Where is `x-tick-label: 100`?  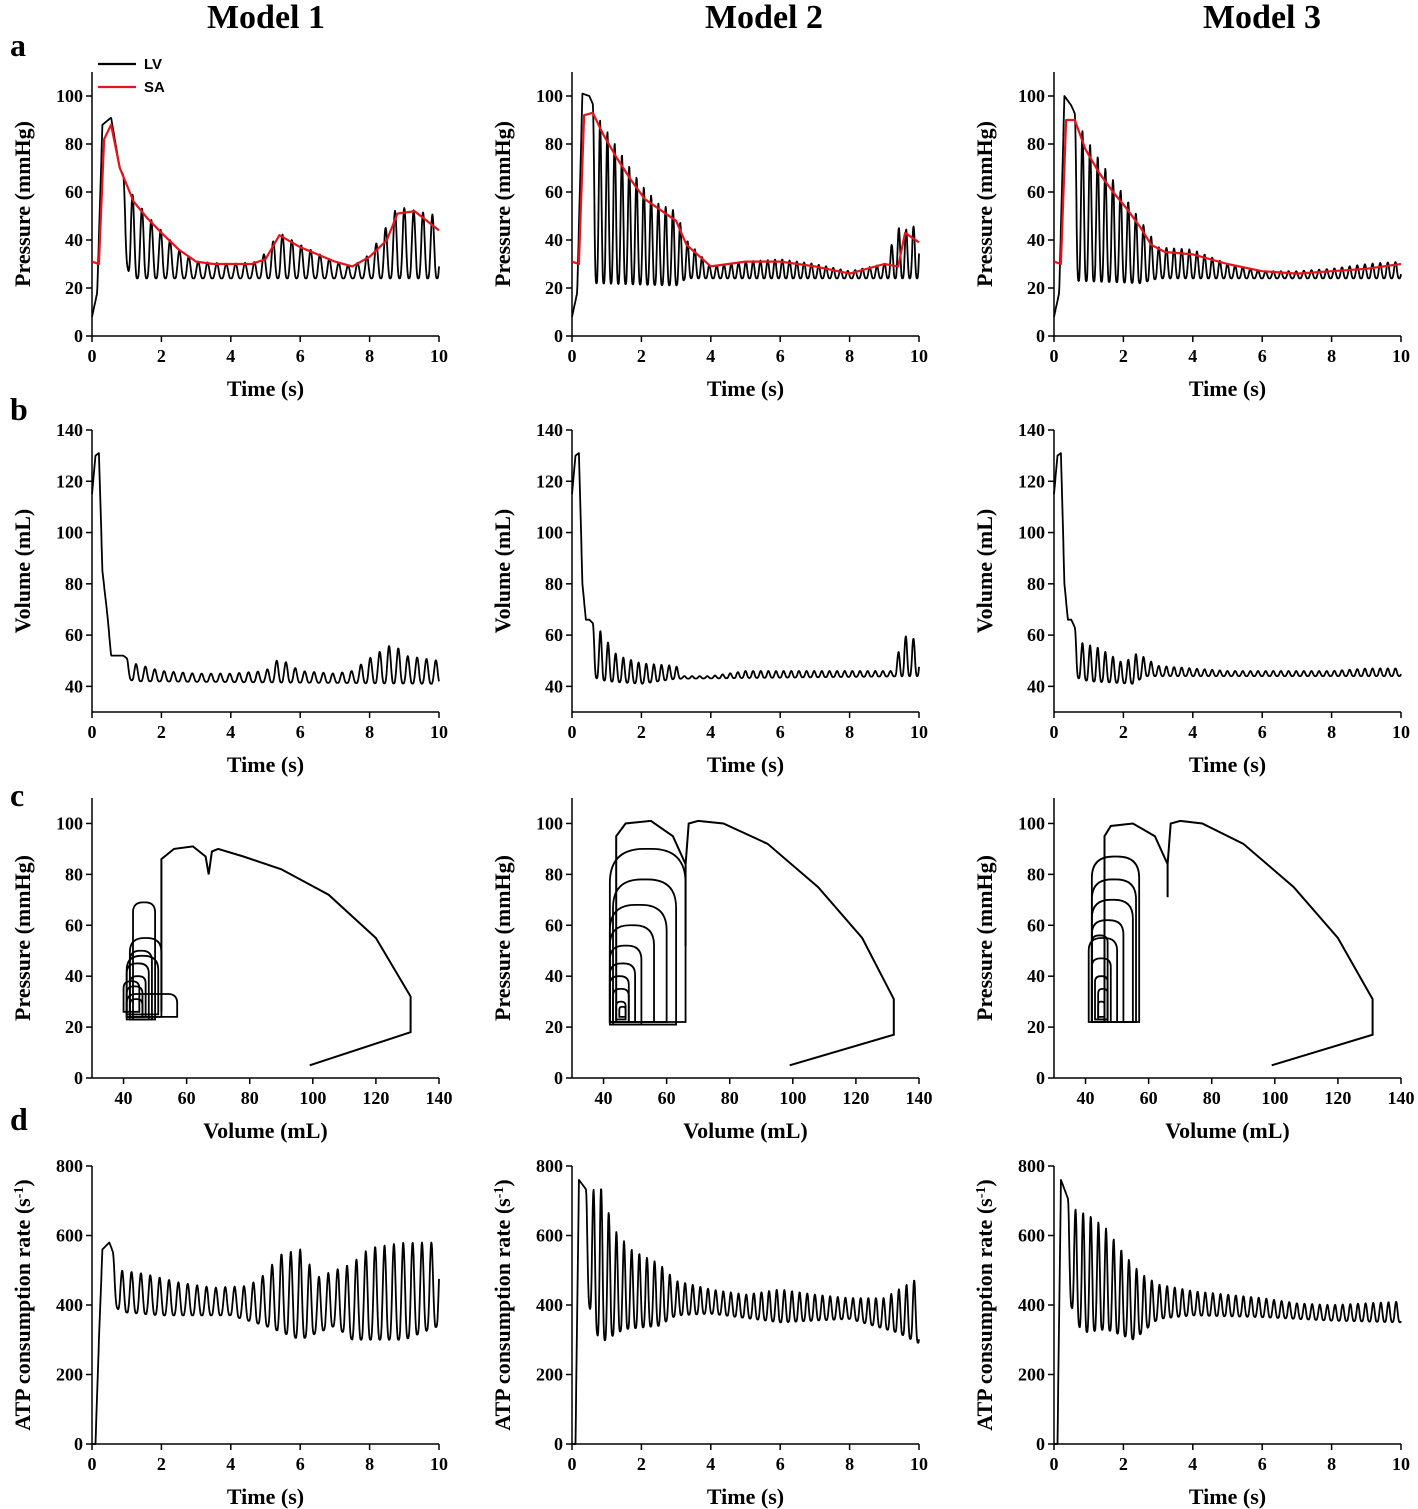 x-tick-label: 100 is located at coordinates (1274, 1098).